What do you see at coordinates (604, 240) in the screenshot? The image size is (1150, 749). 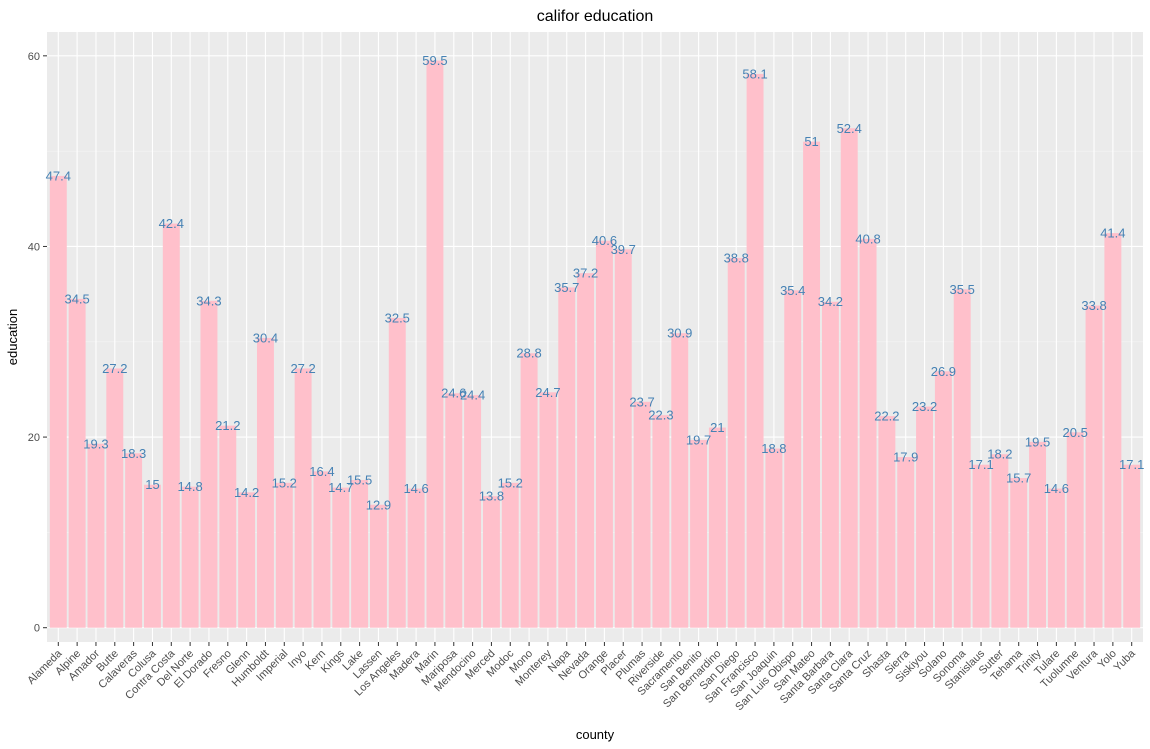 I see `data-label: 40.6` at bounding box center [604, 240].